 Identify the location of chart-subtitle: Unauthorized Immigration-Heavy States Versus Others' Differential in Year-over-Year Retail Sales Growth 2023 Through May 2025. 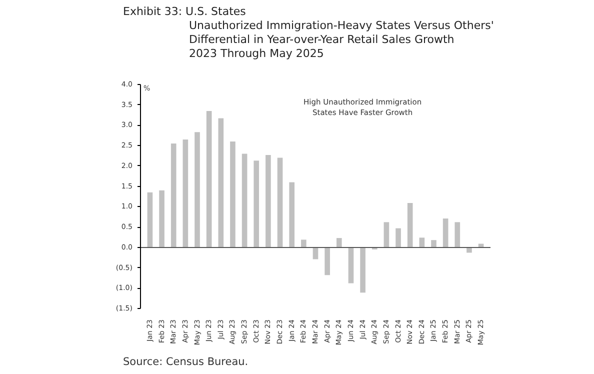
(341, 40).